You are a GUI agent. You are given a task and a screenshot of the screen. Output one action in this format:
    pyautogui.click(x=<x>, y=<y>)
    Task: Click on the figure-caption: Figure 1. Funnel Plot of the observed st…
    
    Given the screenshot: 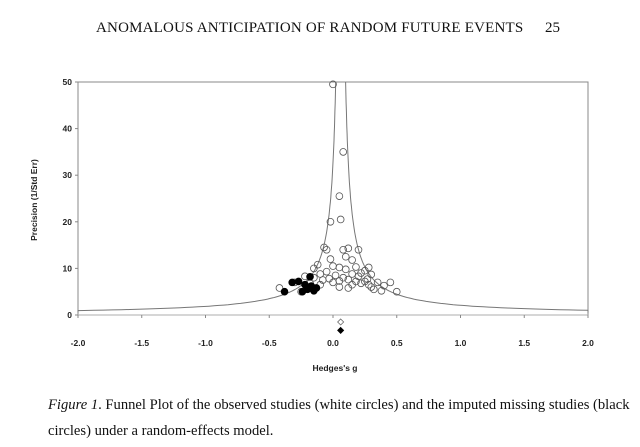 What is the action you would take?
    pyautogui.click(x=340, y=418)
    